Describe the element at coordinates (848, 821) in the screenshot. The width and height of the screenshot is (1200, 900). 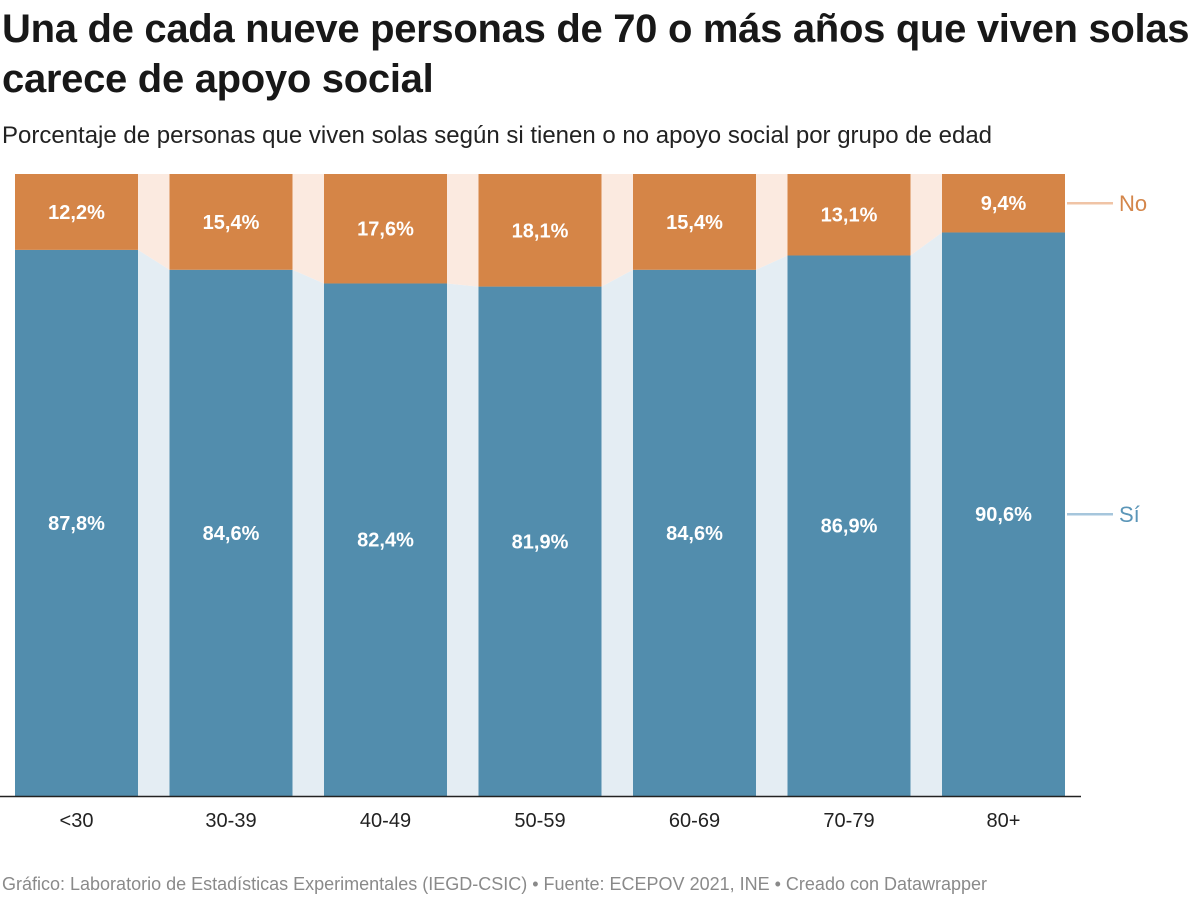
I see `x-tick-label: 70-79` at that location.